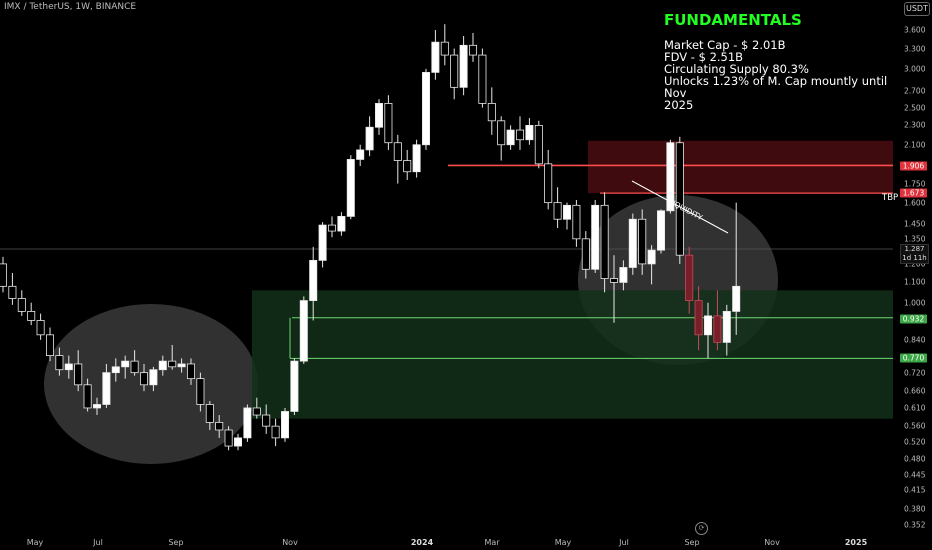  Describe the element at coordinates (913, 358) in the screenshot. I see `support-bottom-label: 0.770` at that location.